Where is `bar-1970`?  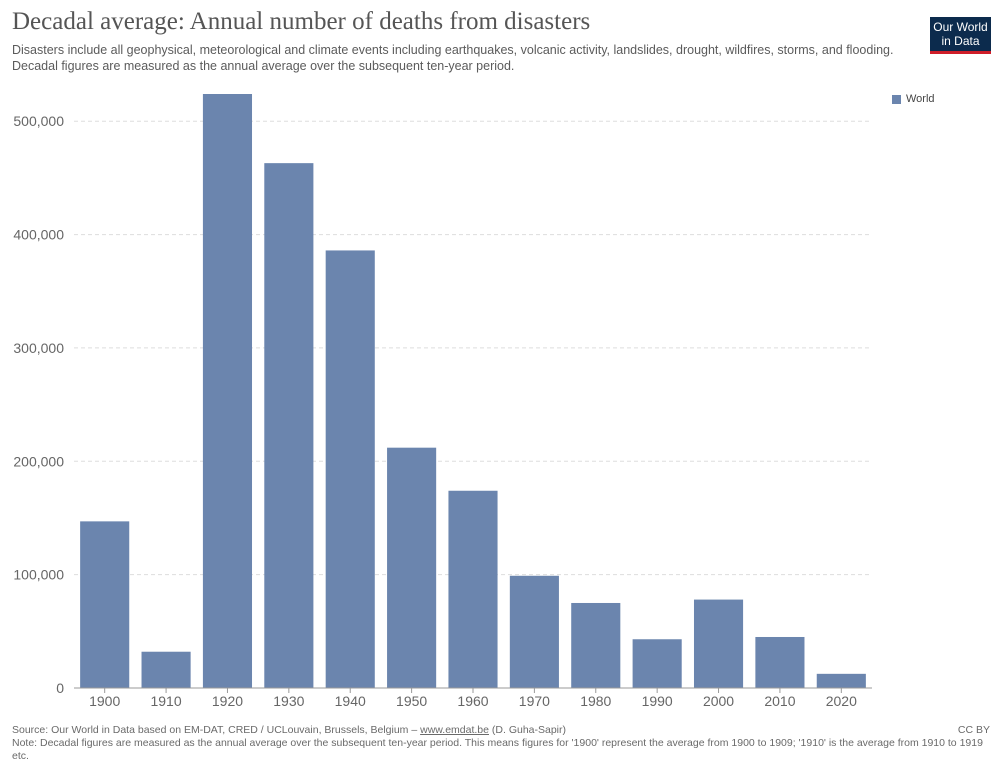
bar-1970 is located at coordinates (534, 631).